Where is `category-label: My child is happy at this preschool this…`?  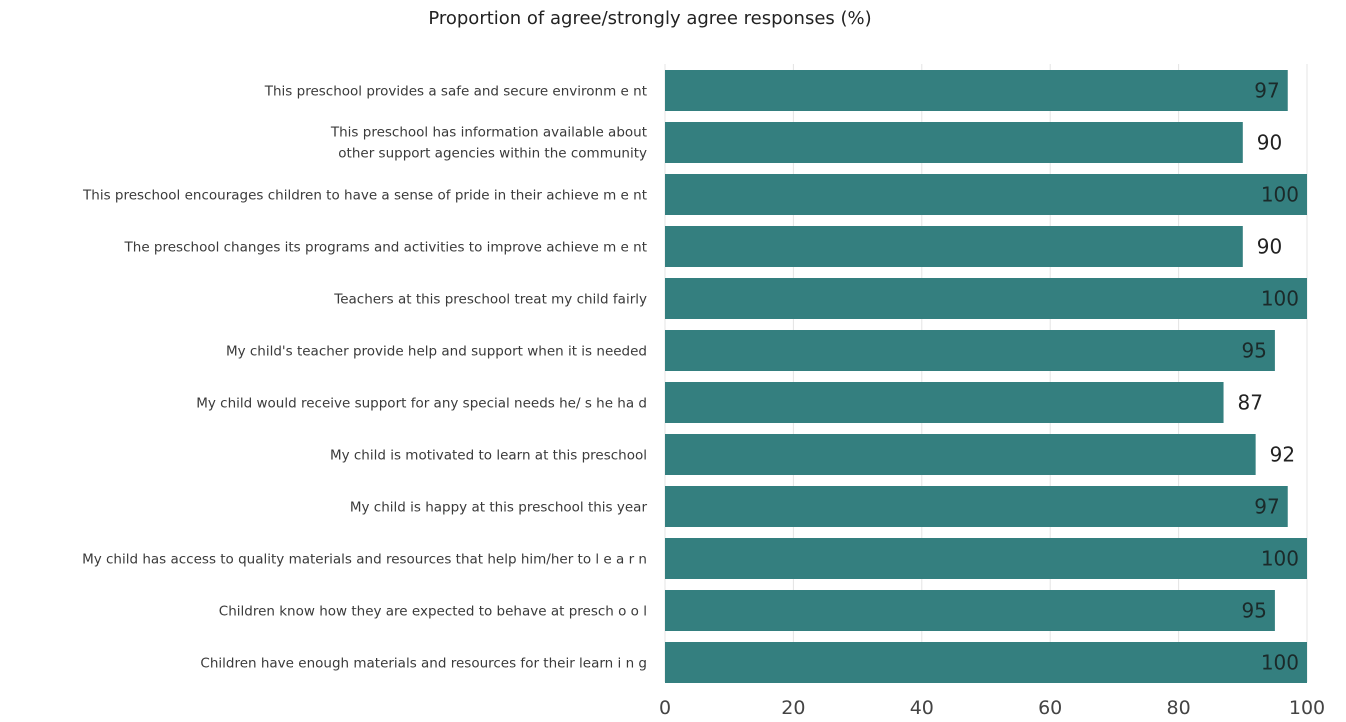
category-label: My child is happy at this preschool this… is located at coordinates (499, 508).